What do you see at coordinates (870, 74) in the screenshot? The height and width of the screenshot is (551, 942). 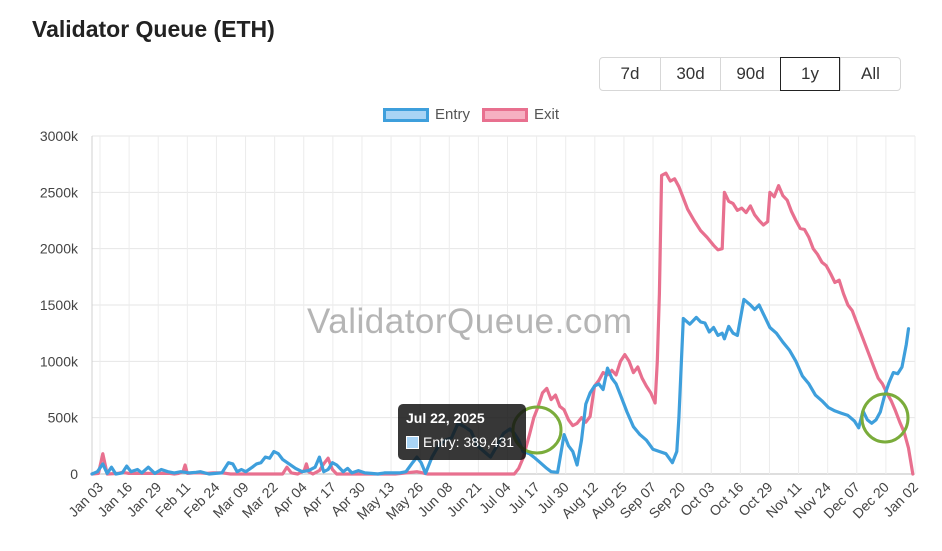 I see `range-all-button: All` at bounding box center [870, 74].